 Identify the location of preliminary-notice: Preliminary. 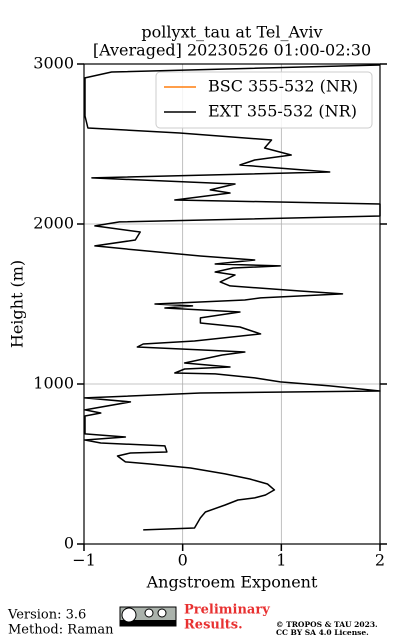
(227, 610).